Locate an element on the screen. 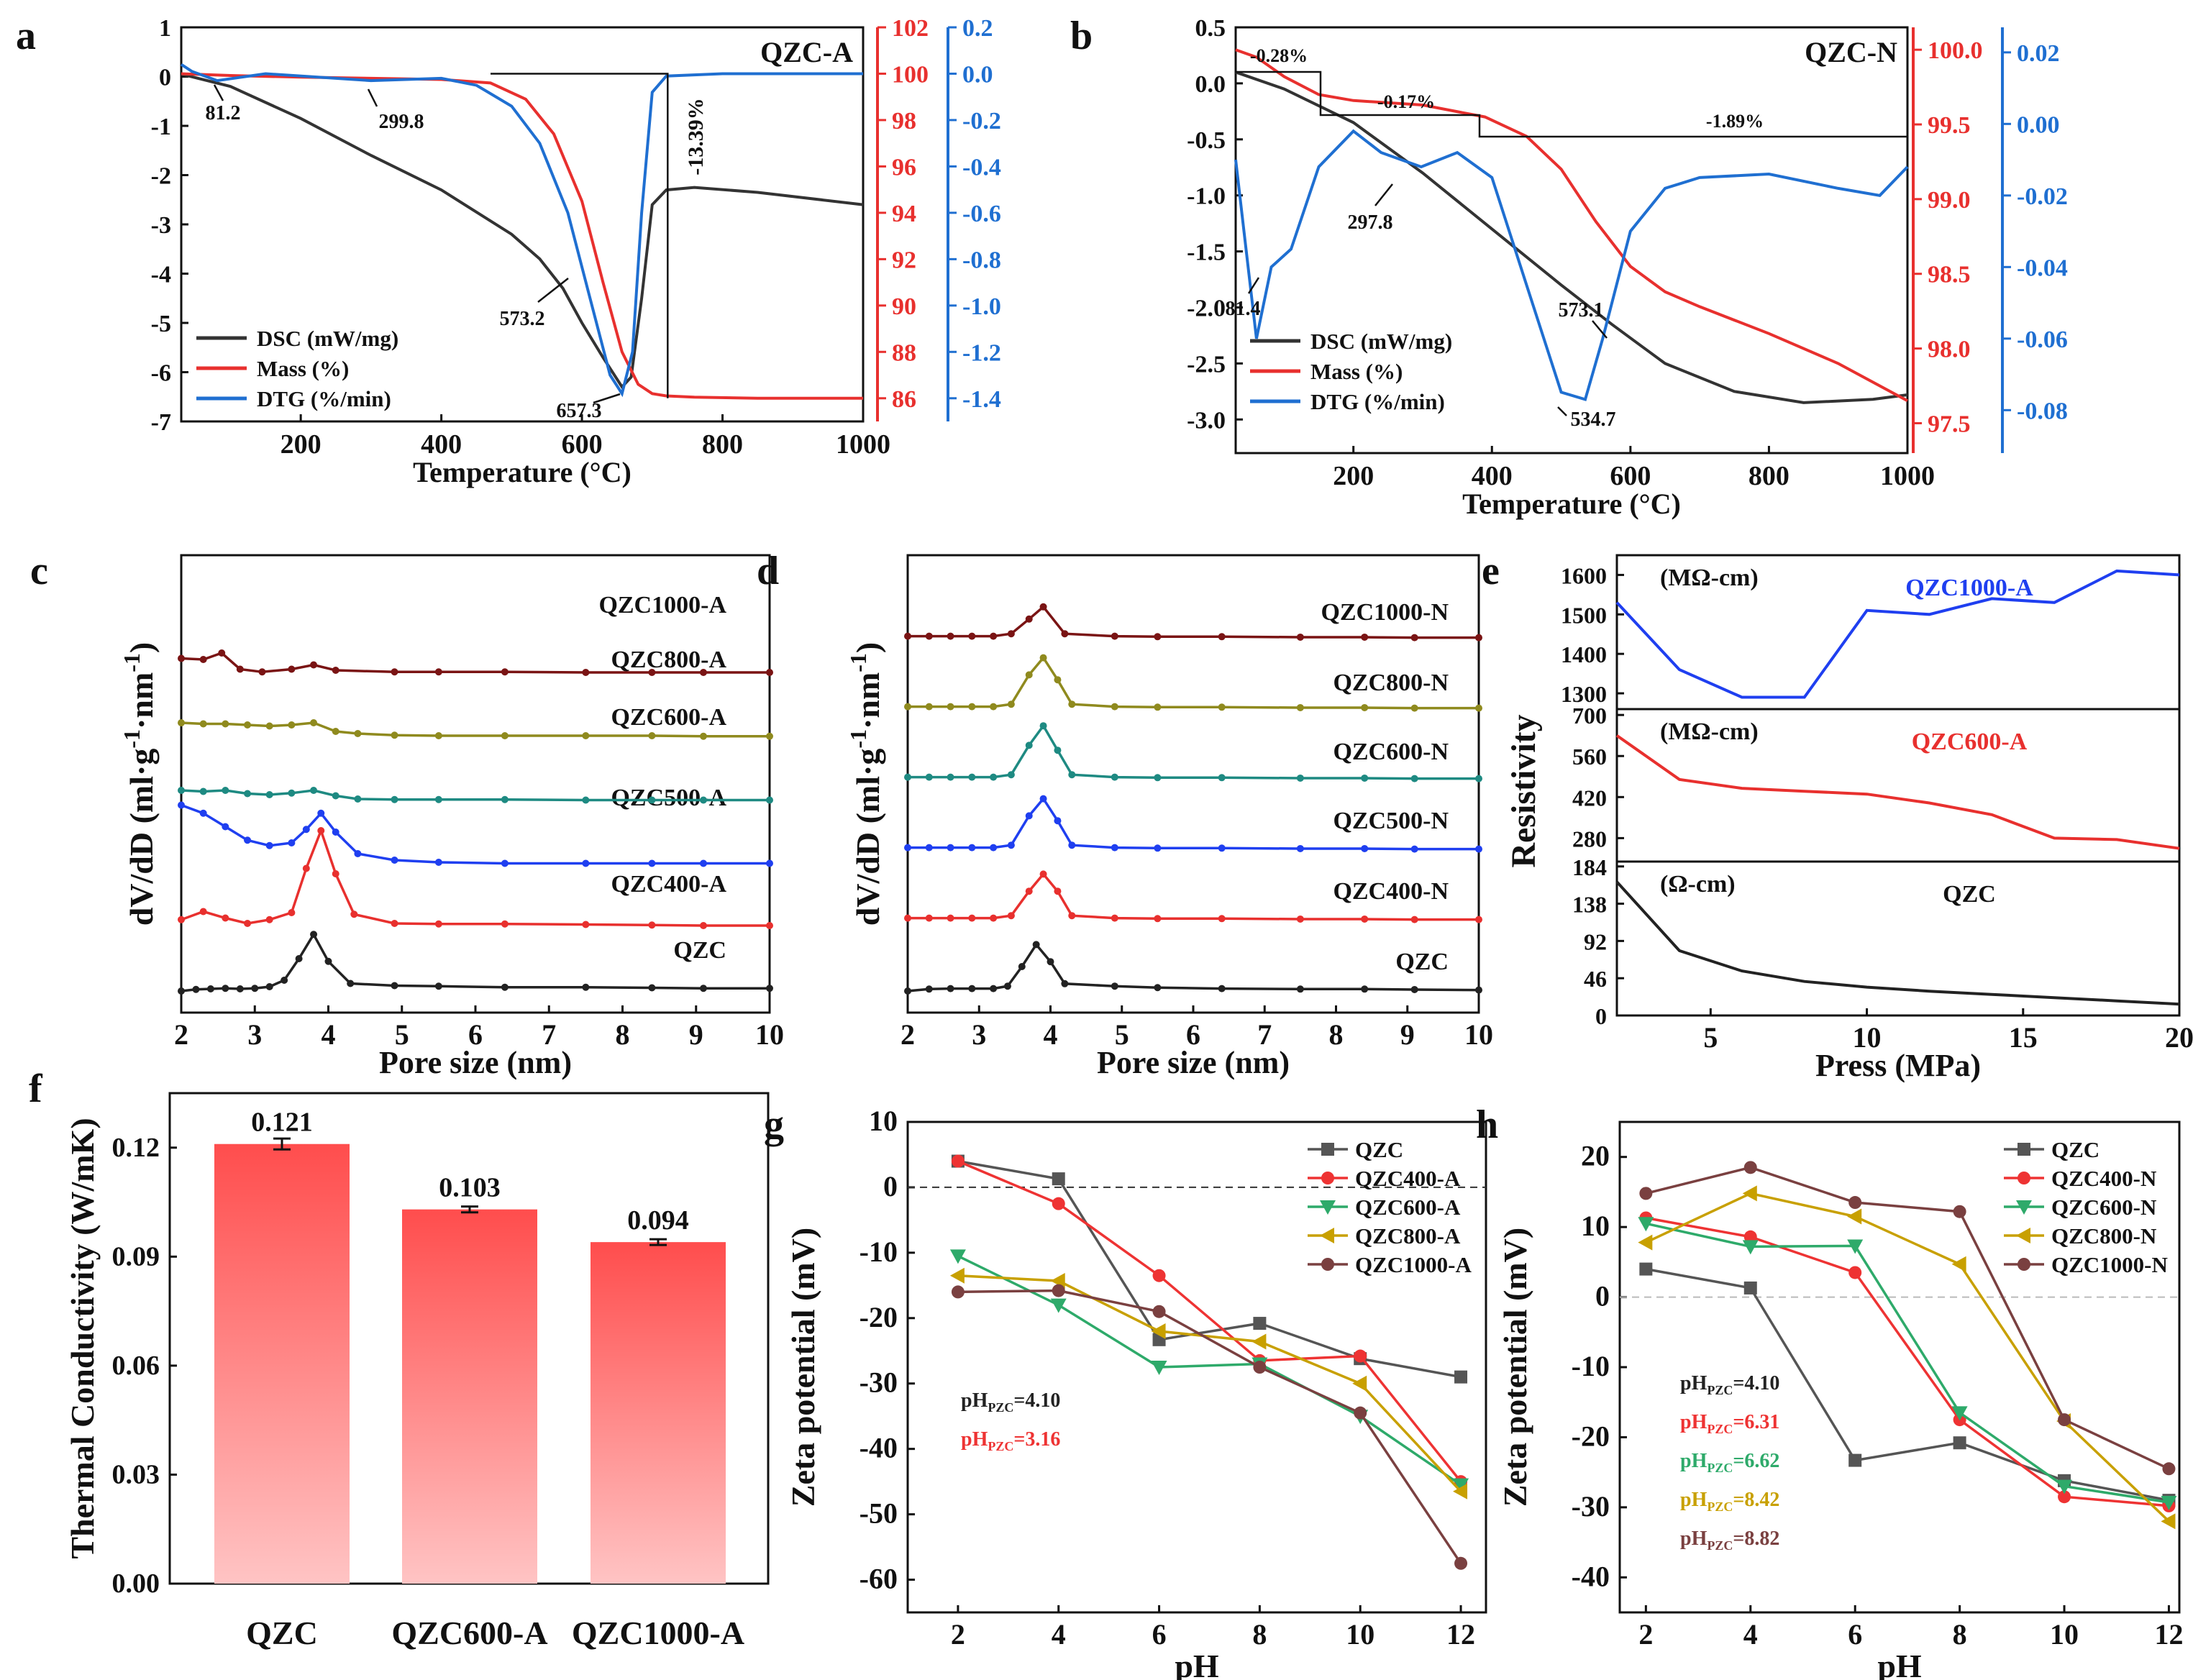 This screenshot has height=1680, width=2193. mass-axis-tick-label: 98.0 is located at coordinates (1949, 350).